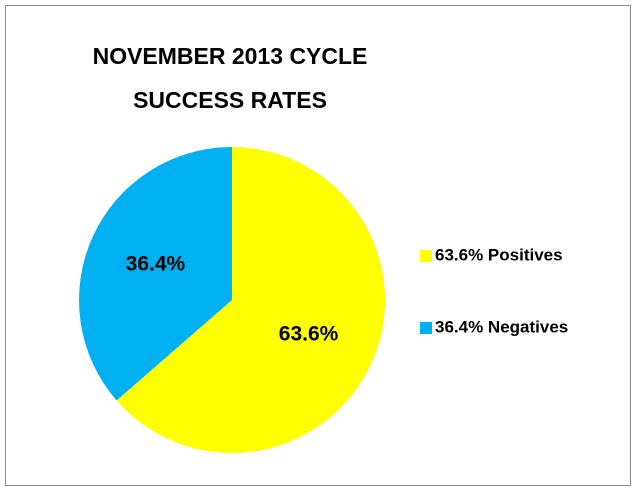 The width and height of the screenshot is (637, 490). What do you see at coordinates (230, 78) in the screenshot?
I see `chart-title: NOVEMBER 2013 CYCLE SUCCESS RATES` at bounding box center [230, 78].